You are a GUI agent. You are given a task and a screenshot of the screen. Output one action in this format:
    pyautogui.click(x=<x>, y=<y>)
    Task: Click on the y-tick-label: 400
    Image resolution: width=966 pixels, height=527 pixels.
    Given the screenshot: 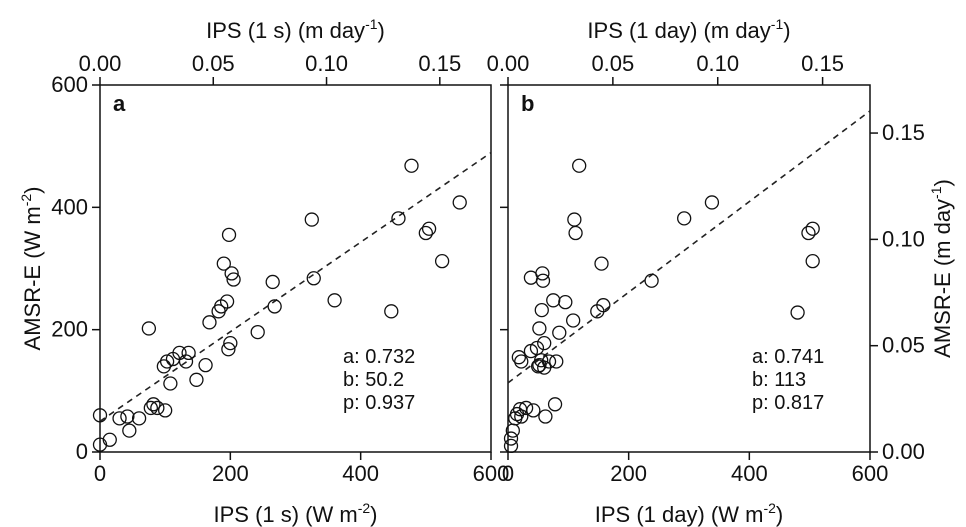 What is the action you would take?
    pyautogui.click(x=69, y=206)
    